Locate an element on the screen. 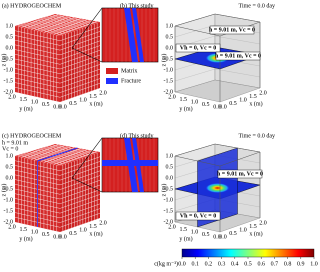 Image resolution: width=320 pixels, height=272 pixels. legend-swatch is located at coordinates (112, 81).